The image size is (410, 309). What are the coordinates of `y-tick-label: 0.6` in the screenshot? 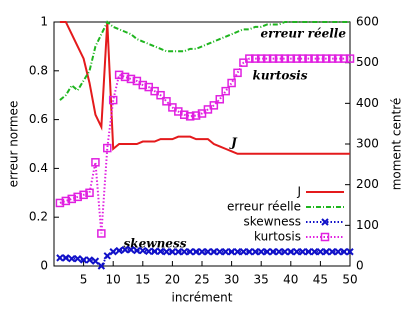 It's located at (38, 119).